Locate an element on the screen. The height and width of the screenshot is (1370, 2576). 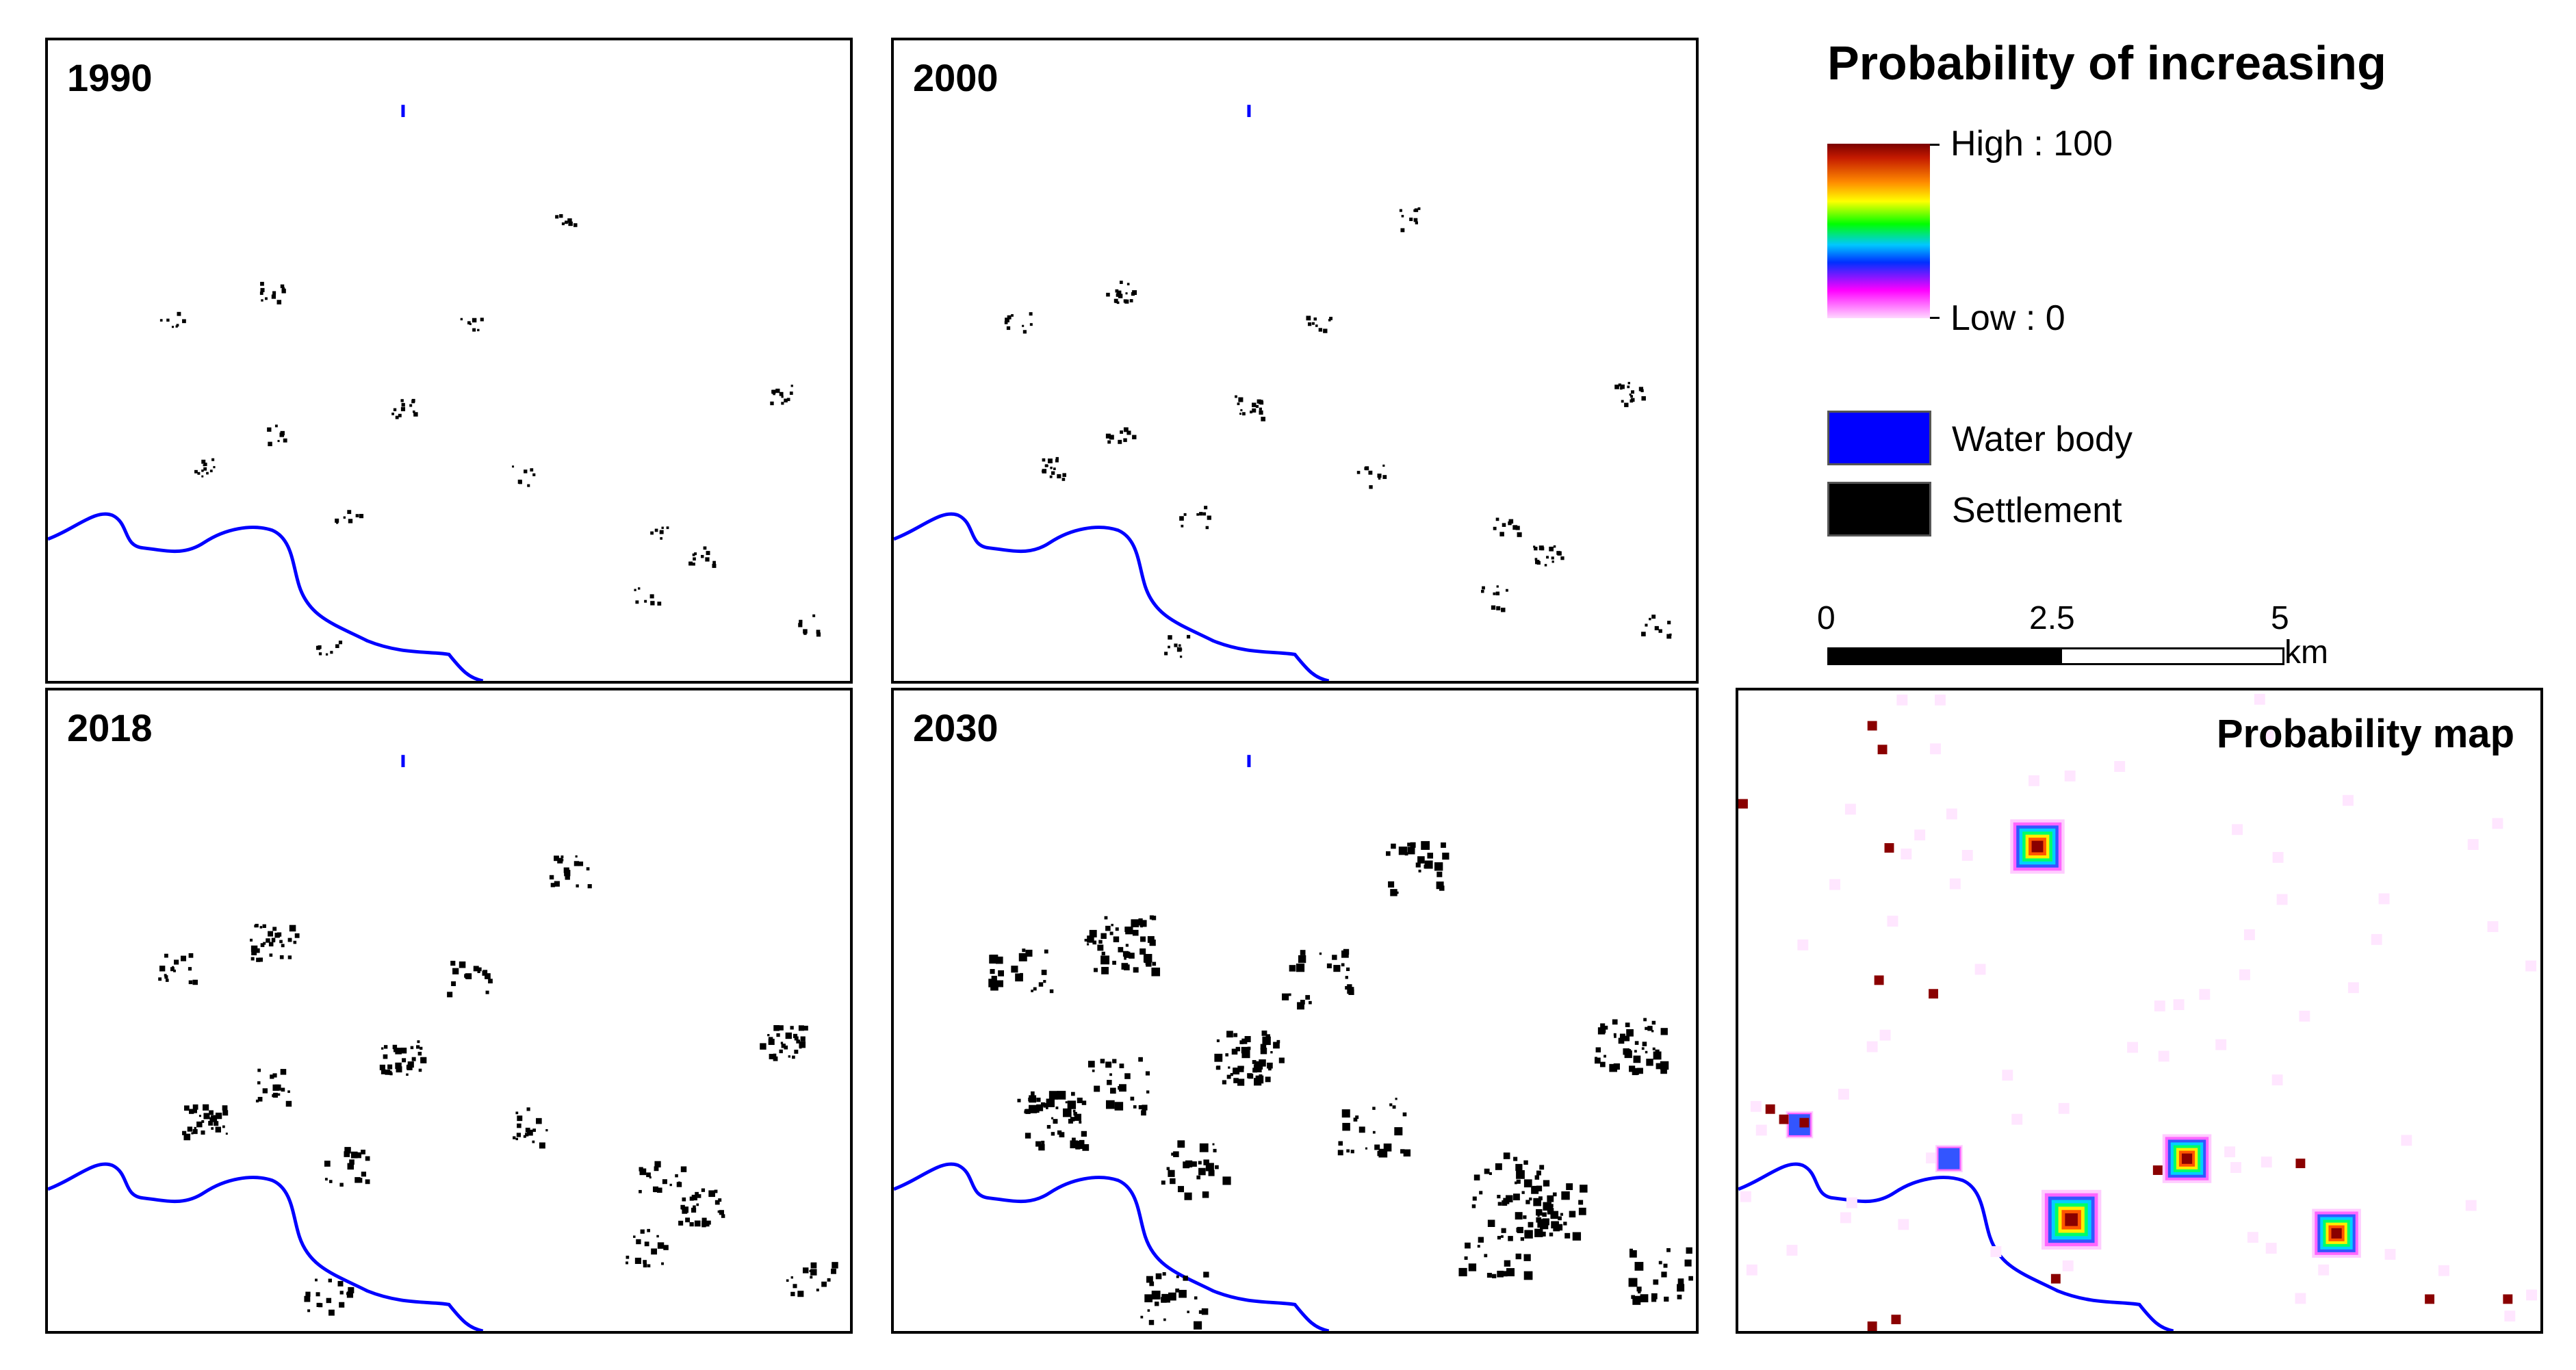
settlement-label: Settlement is located at coordinates (2037, 510).